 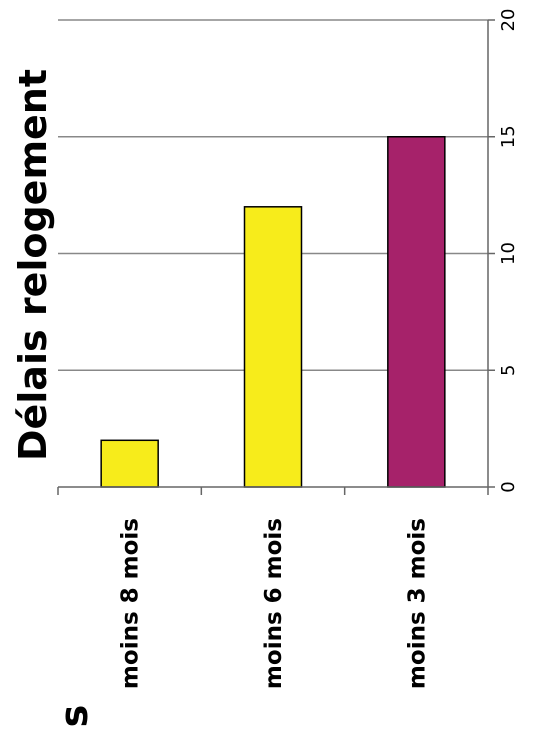 What do you see at coordinates (508, 20) in the screenshot?
I see `value-tick-label: 20` at bounding box center [508, 20].